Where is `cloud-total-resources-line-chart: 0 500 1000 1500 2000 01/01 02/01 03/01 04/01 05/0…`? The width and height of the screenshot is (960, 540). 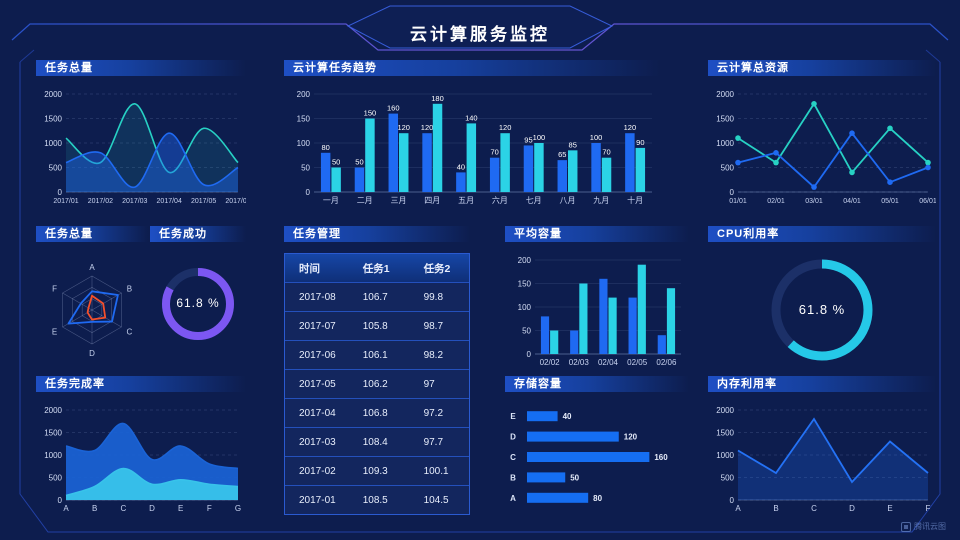 cloud-total-resources-line-chart: 0 500 1000 1500 2000 01/01 02/01 03/01 04/01 05/0… is located at coordinates (822, 144).